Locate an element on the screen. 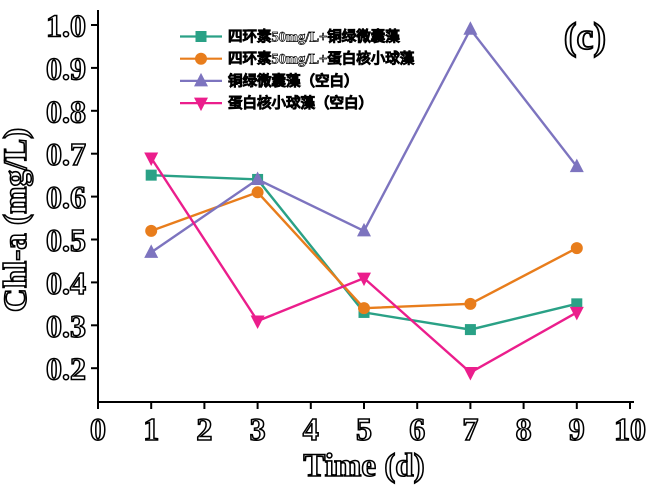 This screenshot has width=650, height=485. legend-item-3: 蛋白核小球藻（空白） is located at coordinates (276, 103).